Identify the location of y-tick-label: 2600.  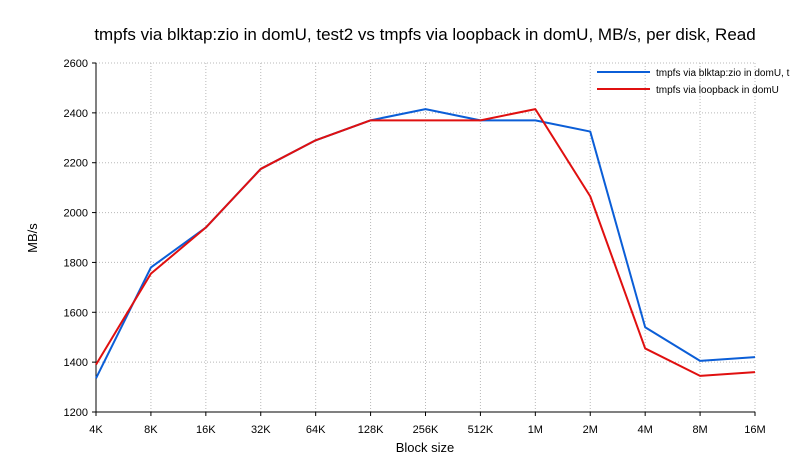
(76, 64).